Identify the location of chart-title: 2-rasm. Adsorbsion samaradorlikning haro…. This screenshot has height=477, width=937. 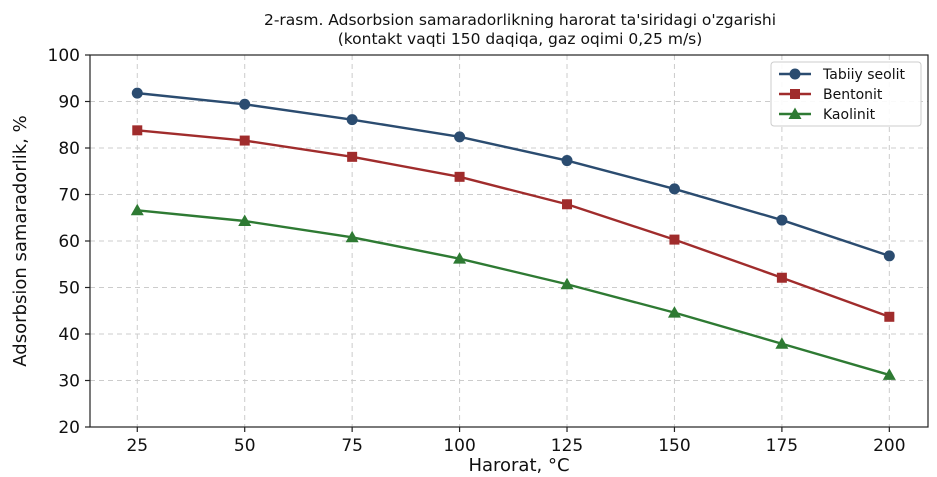
(520, 20).